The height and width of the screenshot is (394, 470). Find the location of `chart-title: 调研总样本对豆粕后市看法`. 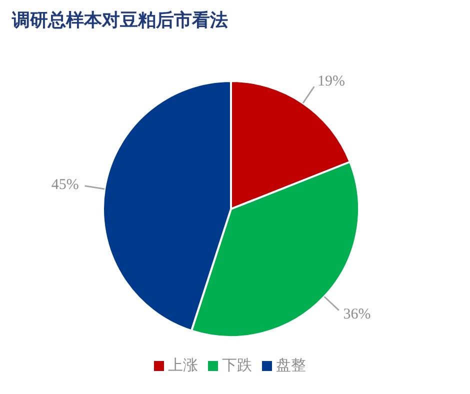

chart-title: 调研总样本对豆粕后市看法 is located at coordinates (119, 21).